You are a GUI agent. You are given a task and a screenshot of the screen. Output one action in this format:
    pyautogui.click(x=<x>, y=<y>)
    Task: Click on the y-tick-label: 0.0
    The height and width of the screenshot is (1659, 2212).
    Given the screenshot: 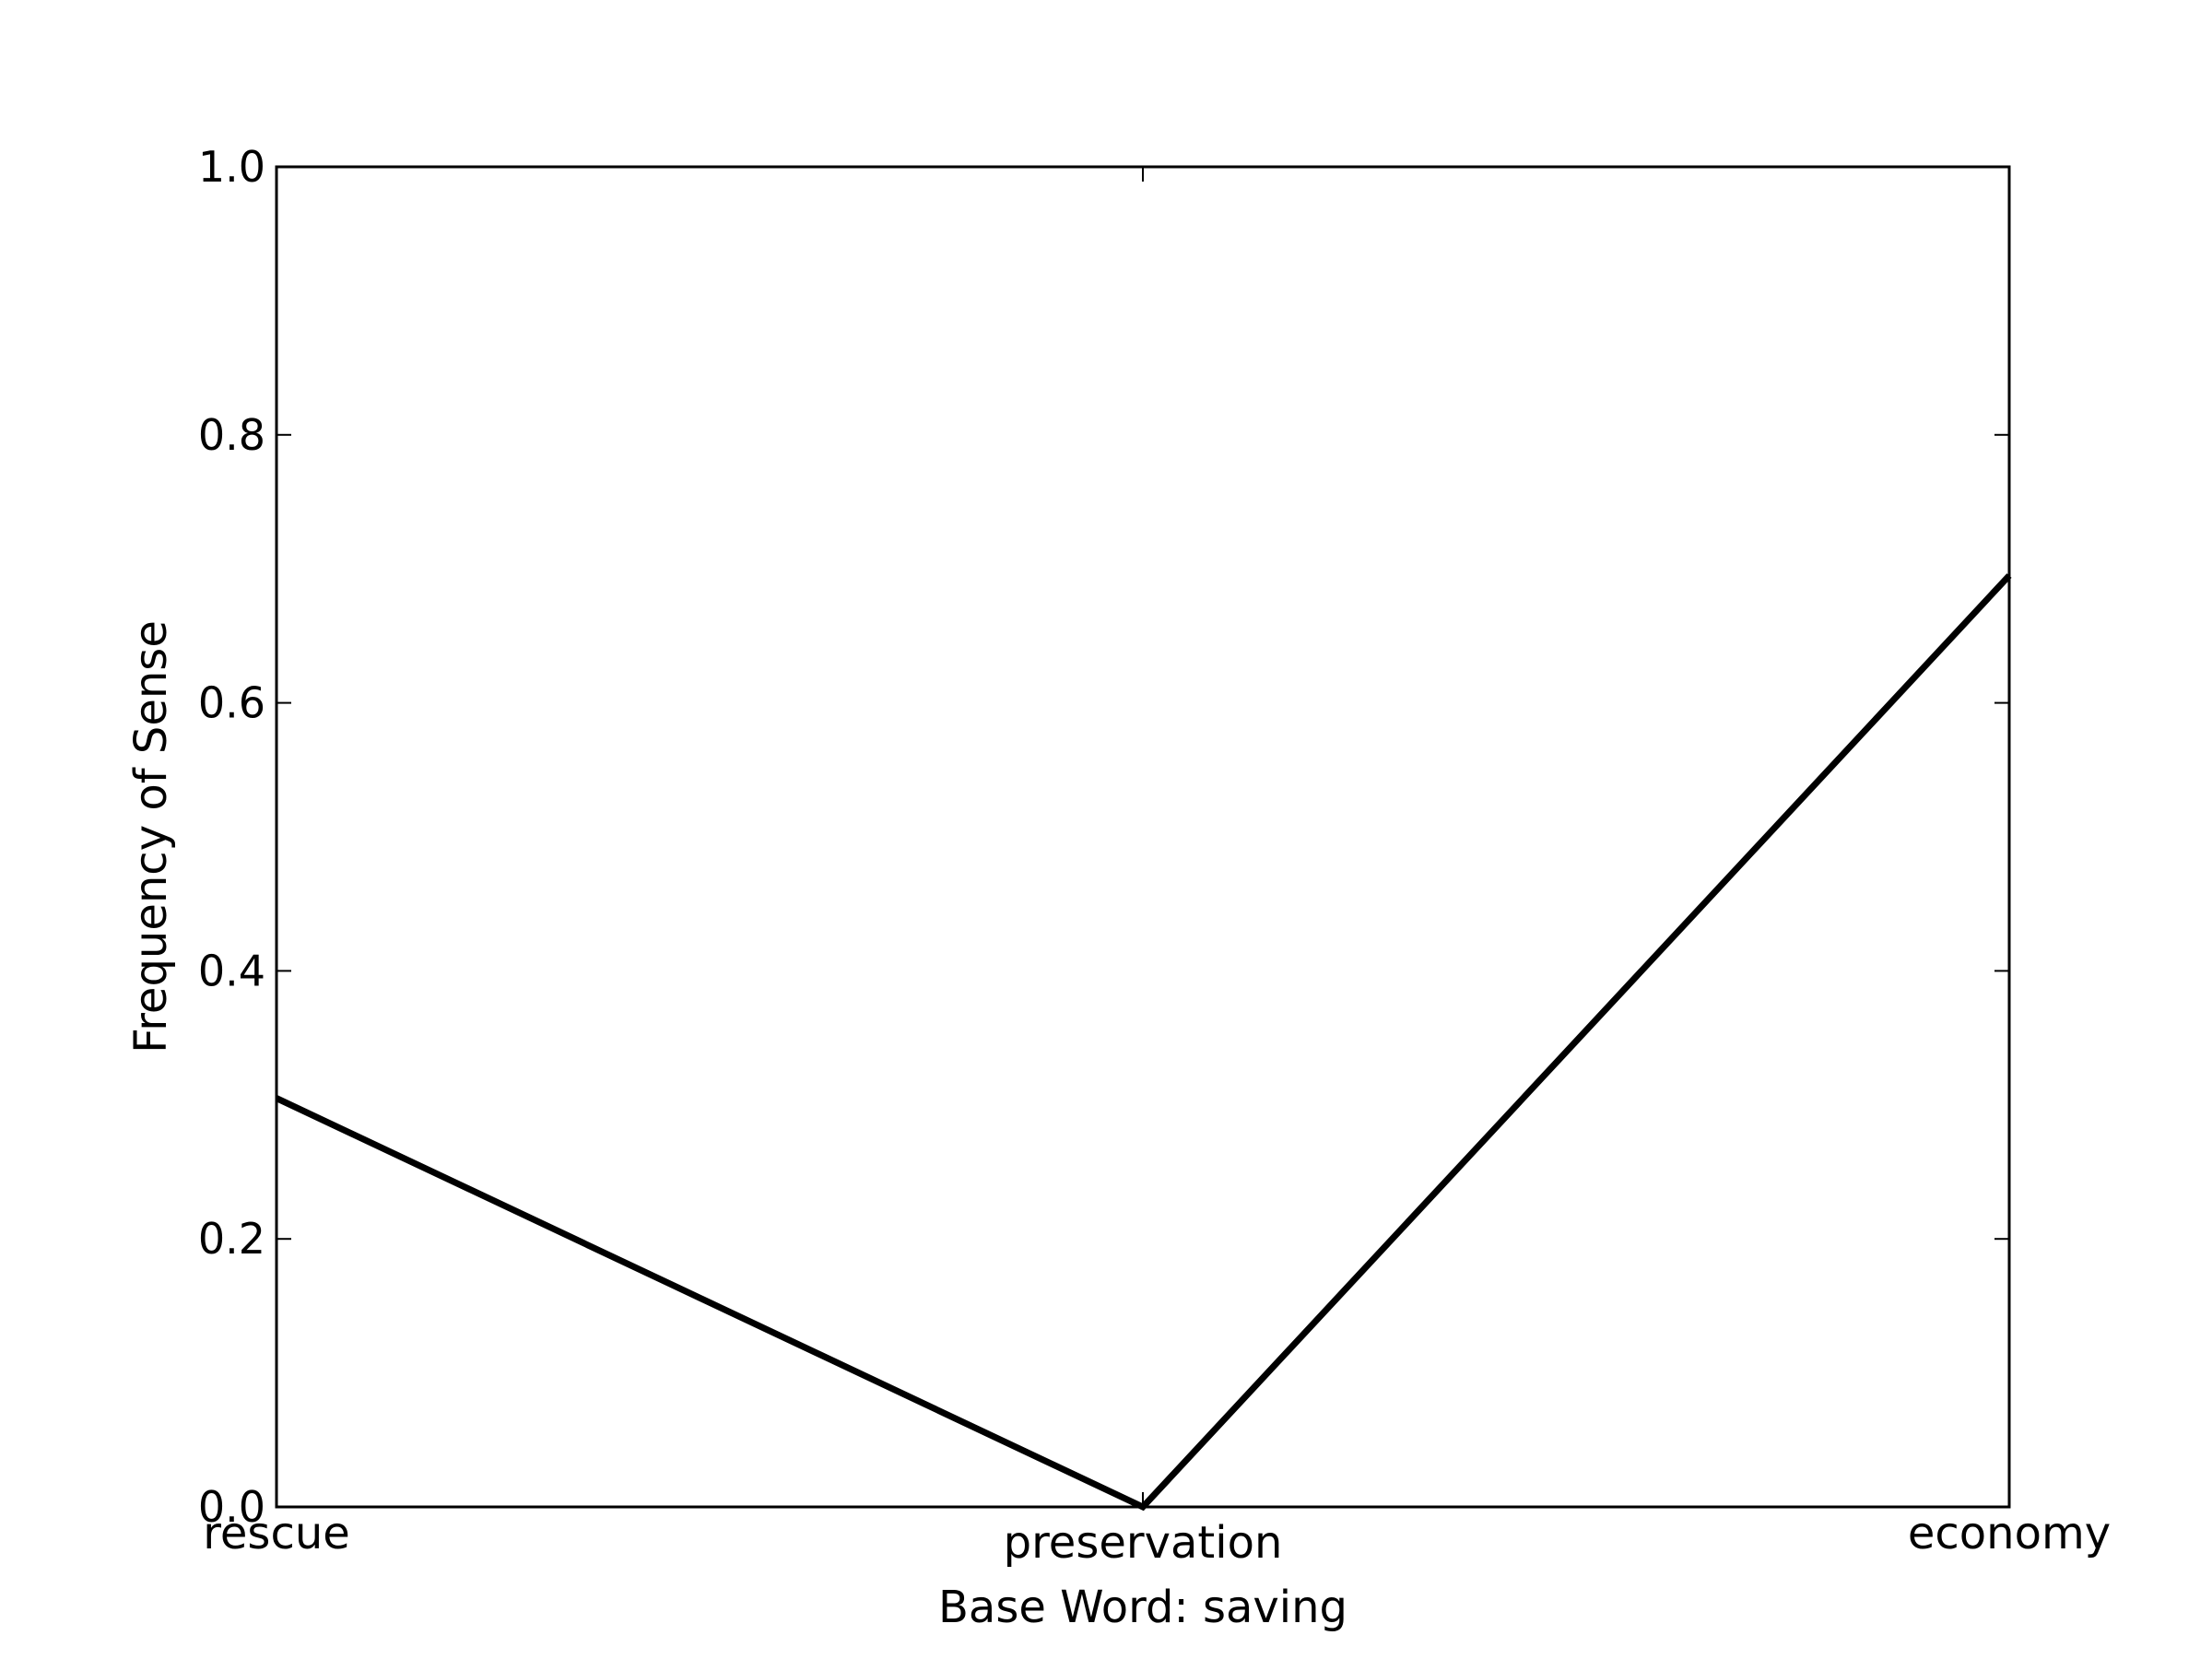 What is the action you would take?
    pyautogui.click(x=231, y=1507)
    